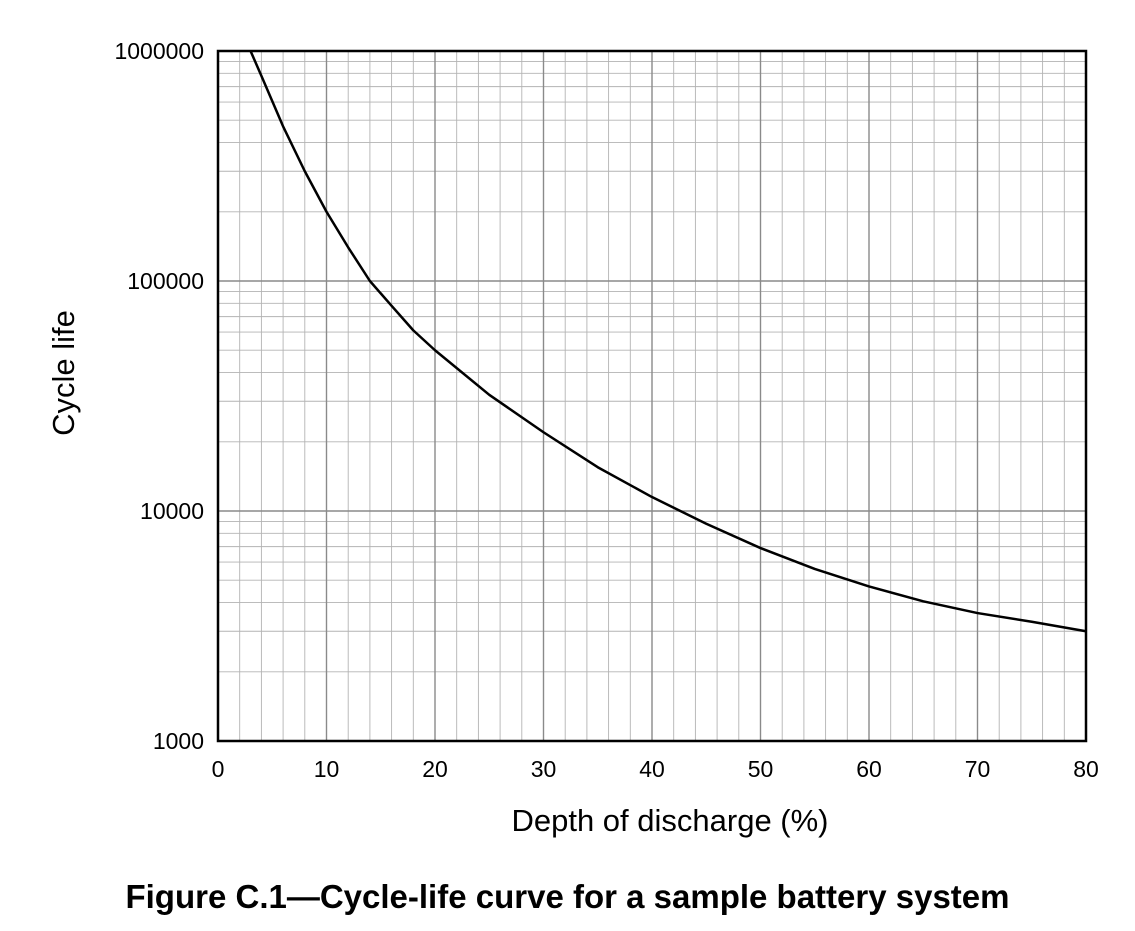 Image resolution: width=1135 pixels, height=931 pixels. I want to click on x-tick-label: 70, so click(978, 769).